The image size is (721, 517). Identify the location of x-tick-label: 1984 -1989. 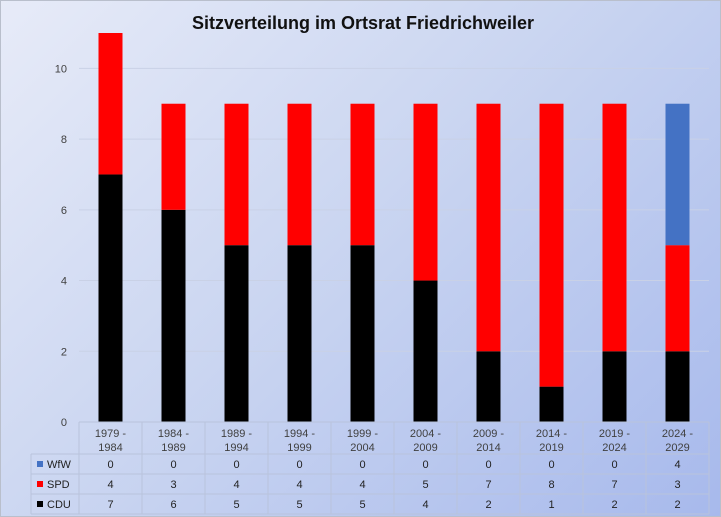
(174, 441).